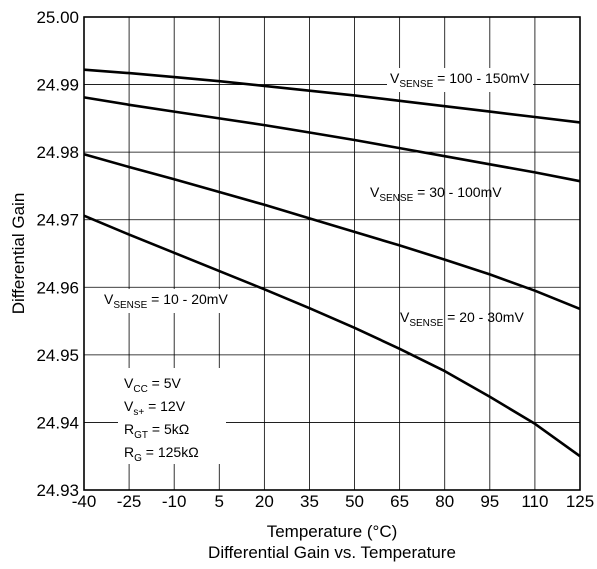 This screenshot has height=569, width=597. What do you see at coordinates (354, 501) in the screenshot?
I see `x-tick-label: 50` at bounding box center [354, 501].